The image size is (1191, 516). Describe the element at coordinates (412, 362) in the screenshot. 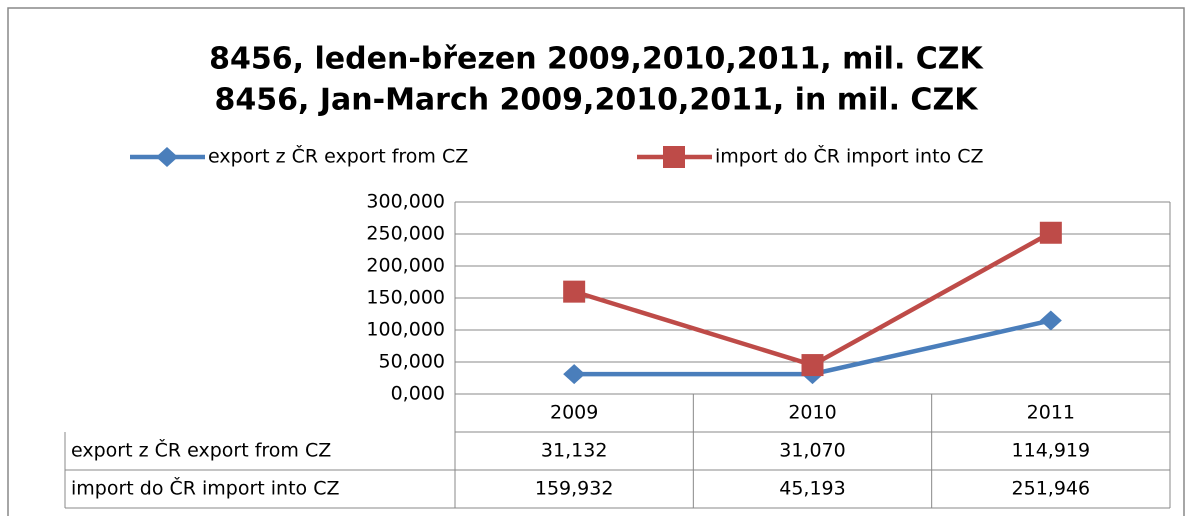

I see `y-tick-label: 50,000` at that location.